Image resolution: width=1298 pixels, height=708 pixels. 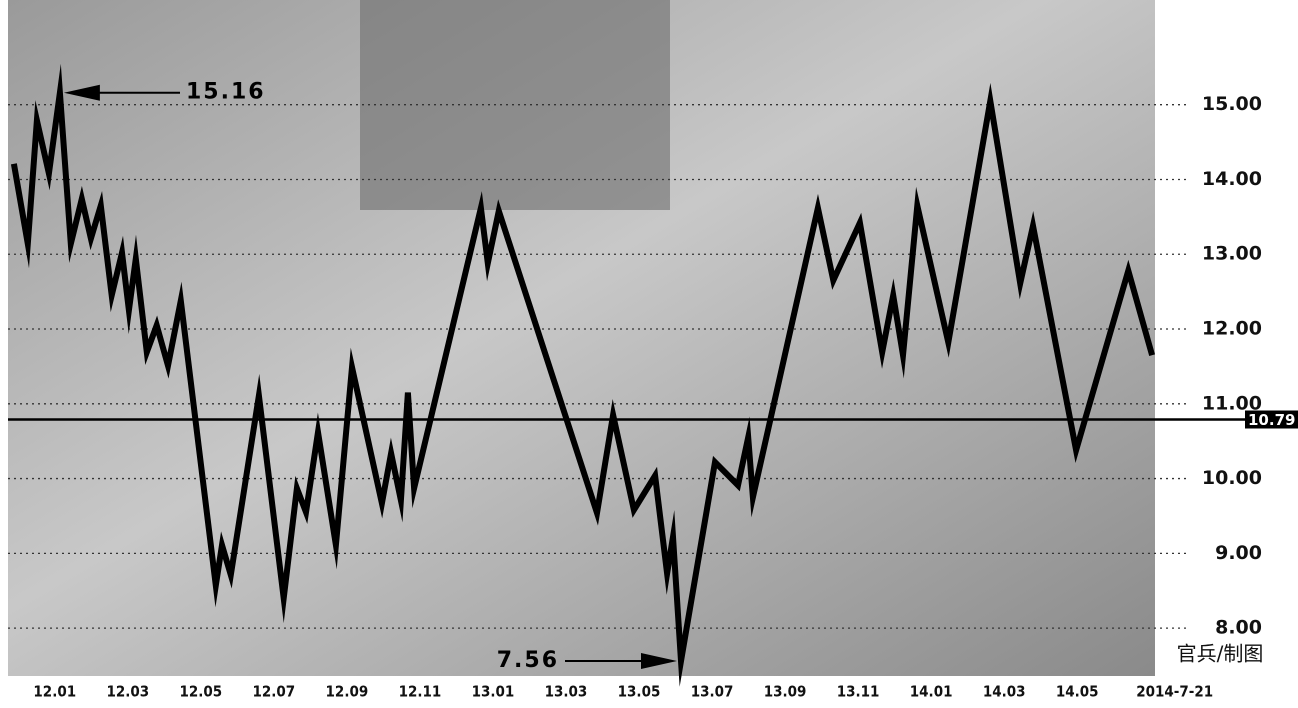 I want to click on x-tick-label: 2014-7-21, so click(x=1174, y=692).